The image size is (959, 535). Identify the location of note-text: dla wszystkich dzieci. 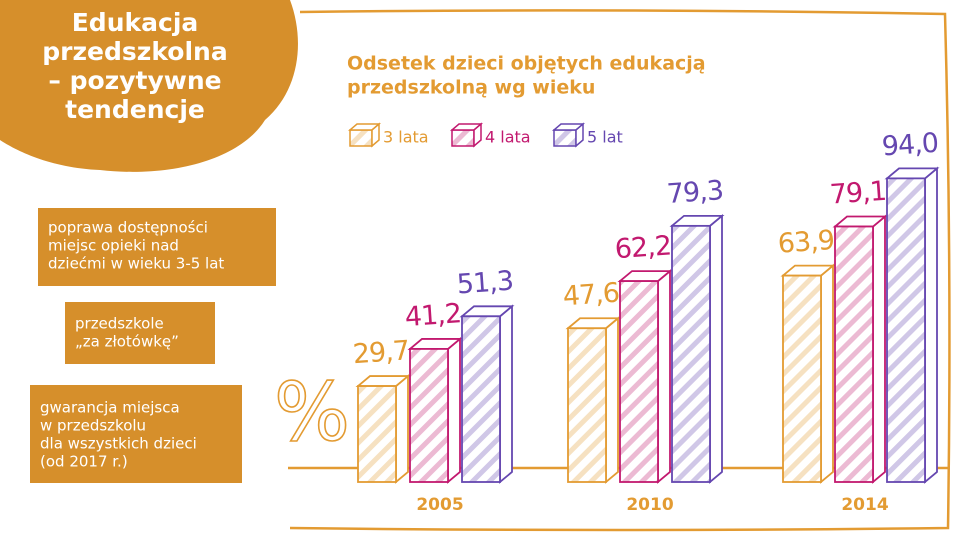
(118, 444).